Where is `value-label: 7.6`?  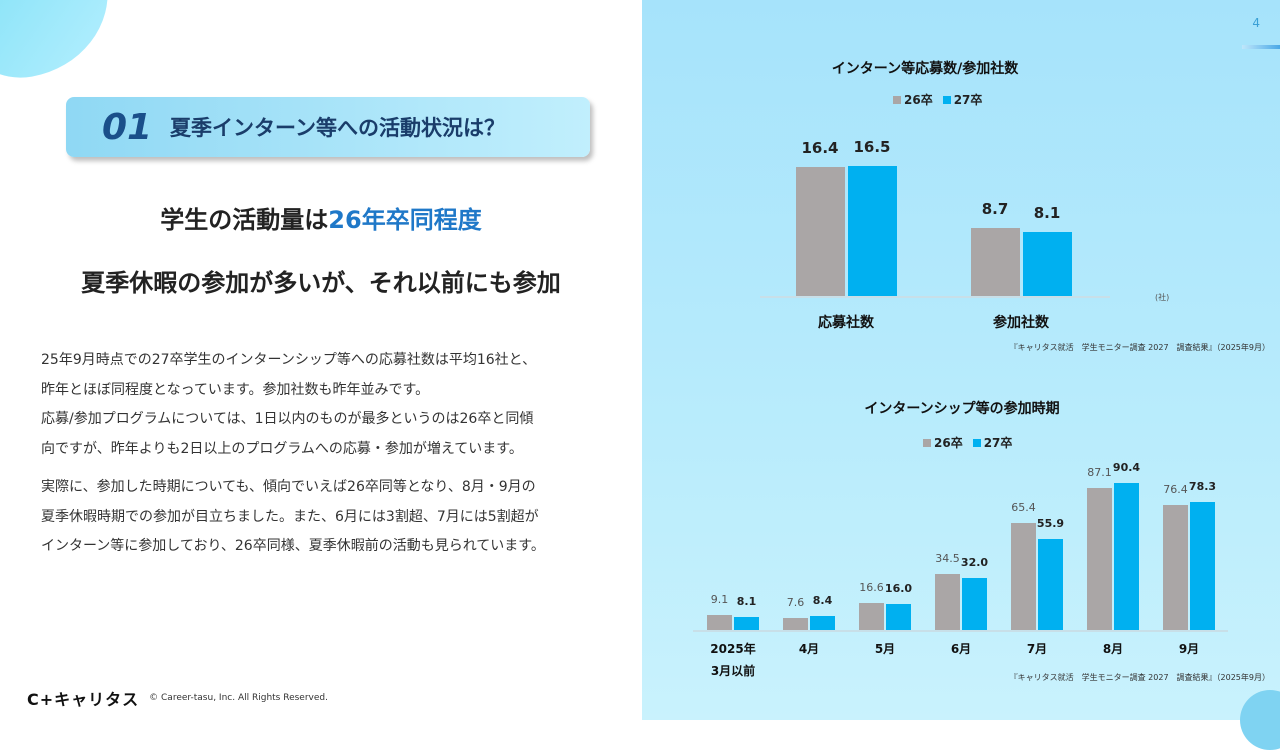
value-label: 7.6 is located at coordinates (795, 602).